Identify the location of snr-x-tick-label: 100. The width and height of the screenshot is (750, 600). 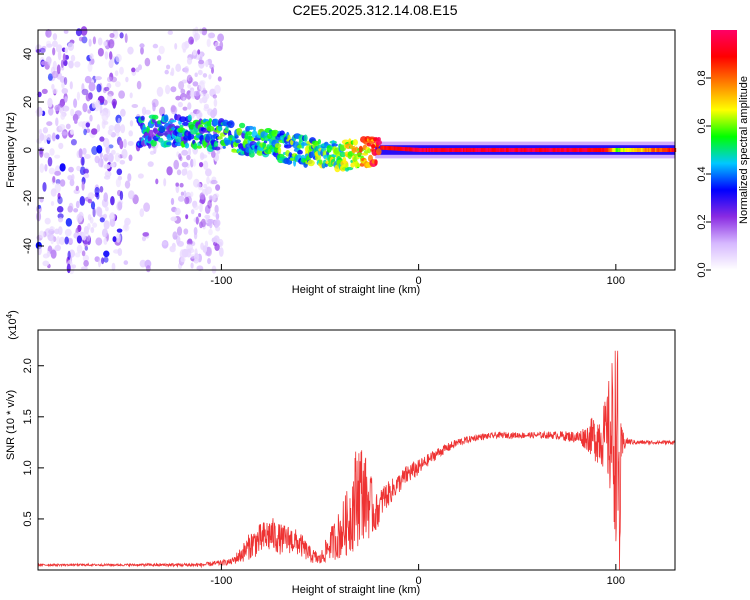
(616, 581).